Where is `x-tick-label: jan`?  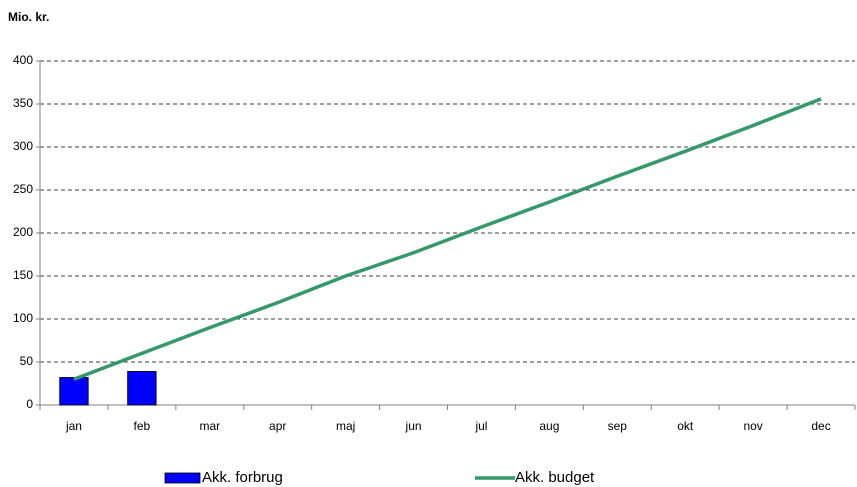
x-tick-label: jan is located at coordinates (73, 426).